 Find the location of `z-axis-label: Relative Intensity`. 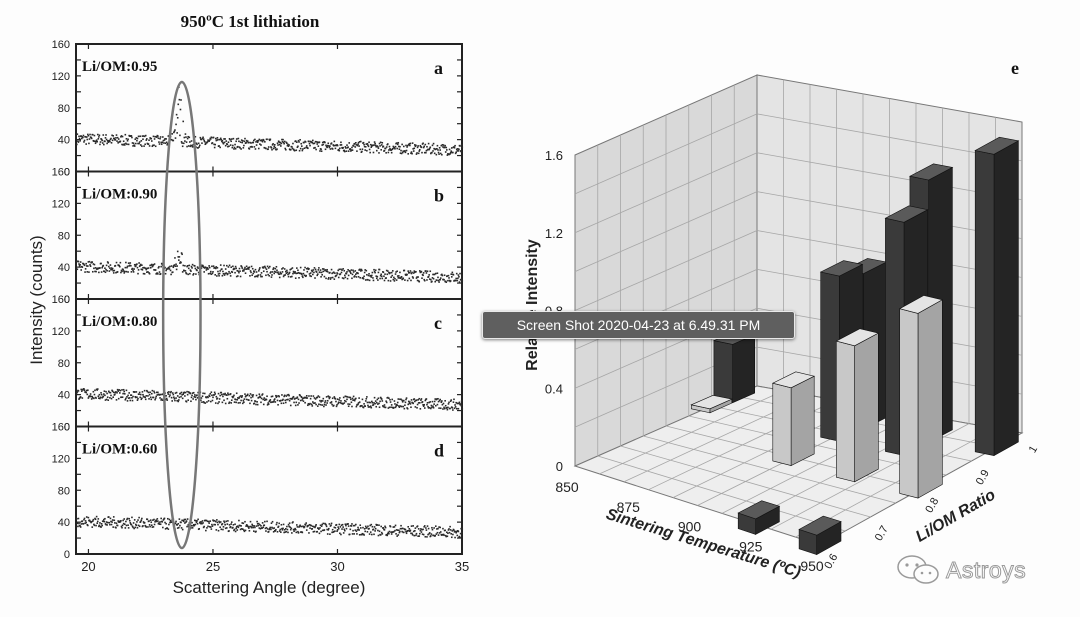

z-axis-label: Relative Intensity is located at coordinates (532, 305).